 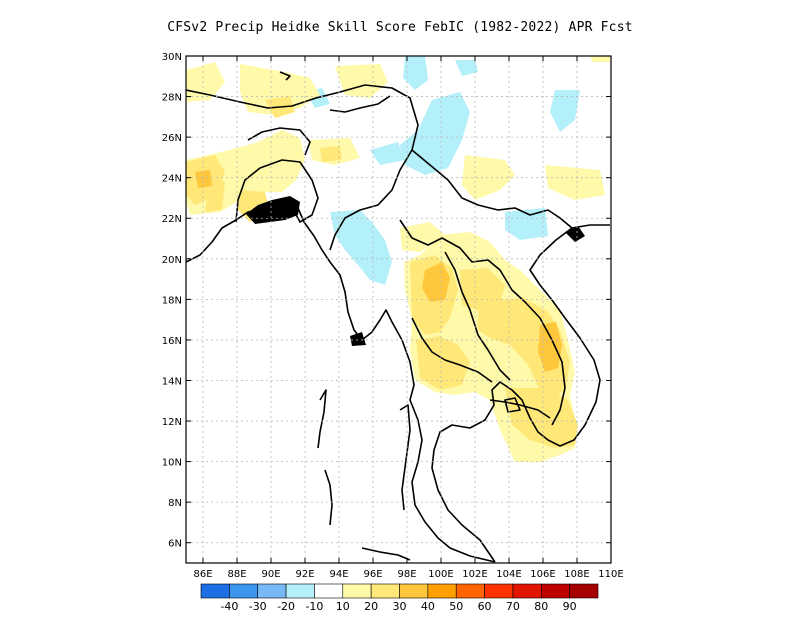 I want to click on lon-tick-label: 86E, so click(x=202, y=574).